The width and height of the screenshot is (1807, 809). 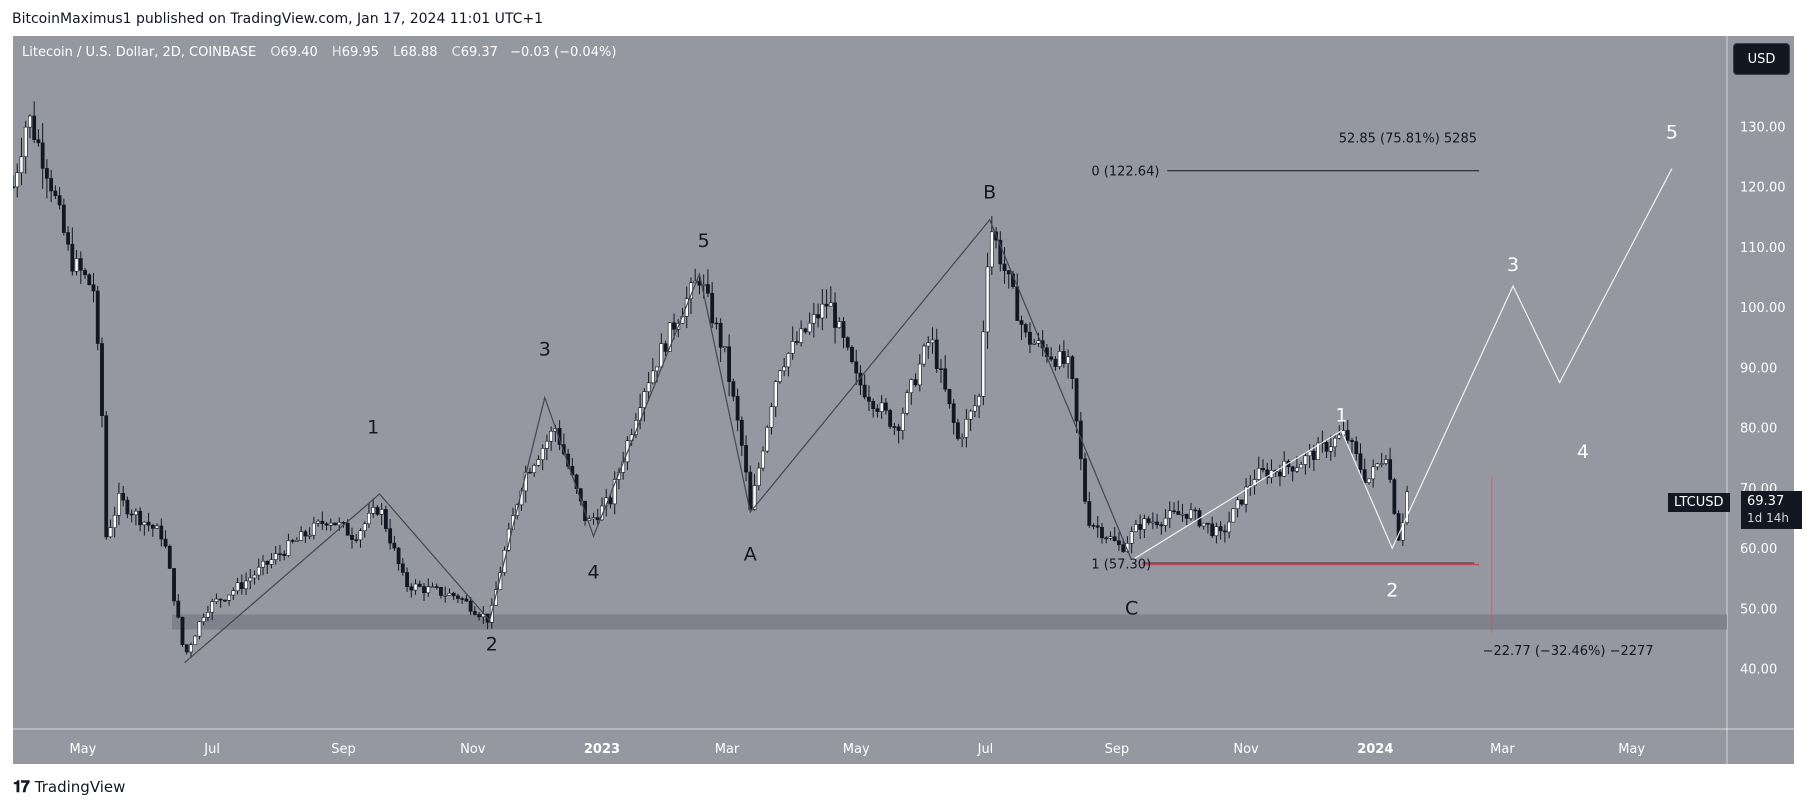 What do you see at coordinates (1402, 364) in the screenshot?
I see `wave-path-white` at bounding box center [1402, 364].